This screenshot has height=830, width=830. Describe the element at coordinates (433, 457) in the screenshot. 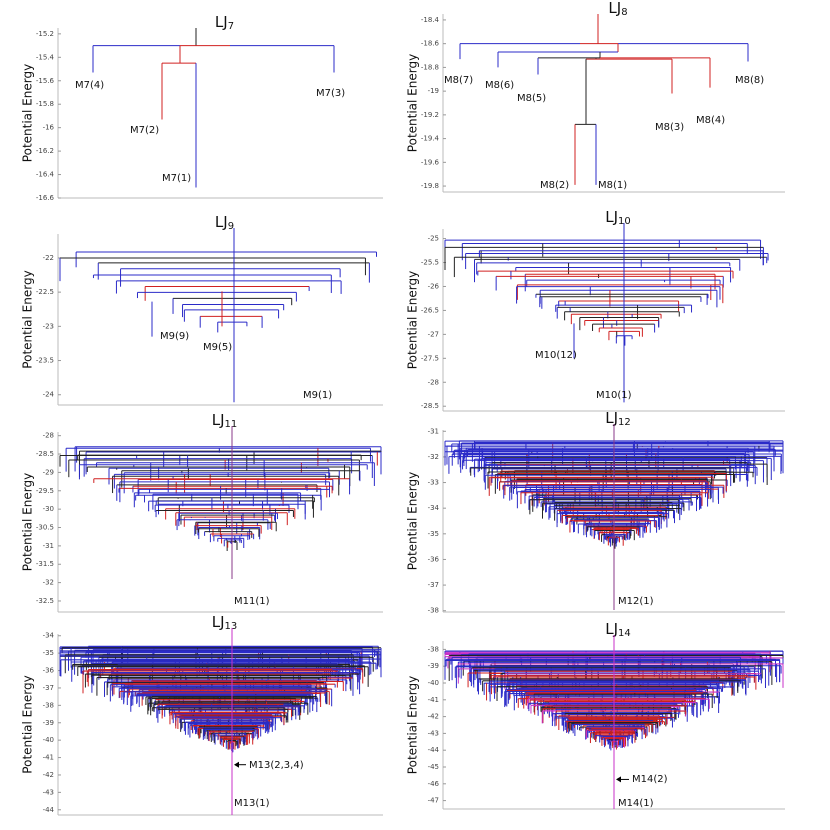

I see `y-tick-label: -32` at that location.